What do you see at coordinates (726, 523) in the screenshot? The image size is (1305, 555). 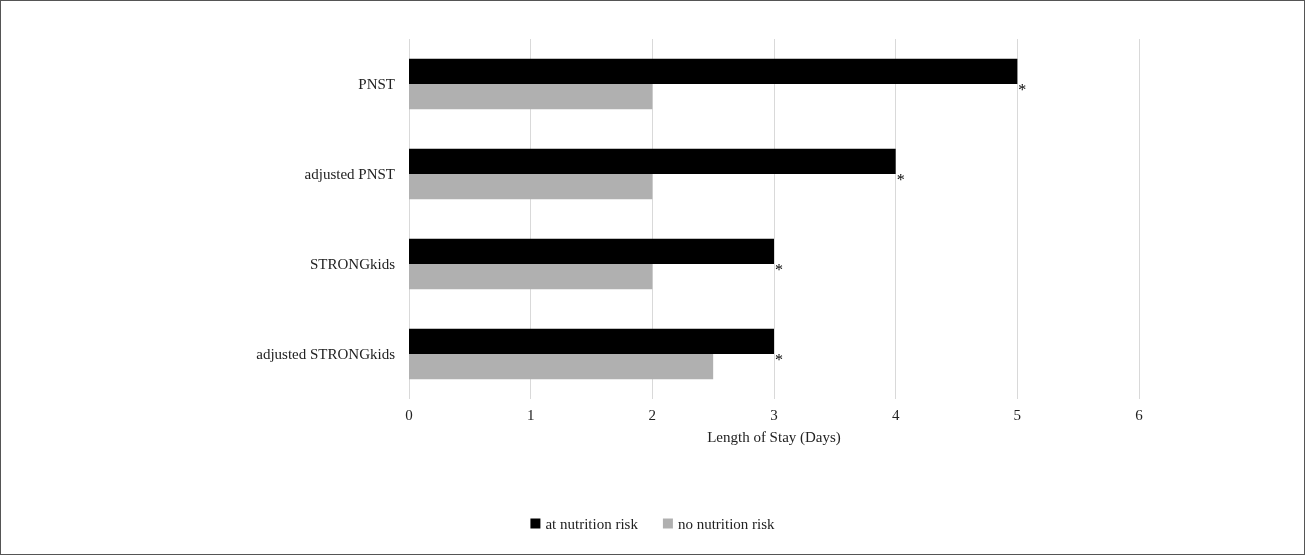 I see `legend-label: no nutrition risk` at bounding box center [726, 523].